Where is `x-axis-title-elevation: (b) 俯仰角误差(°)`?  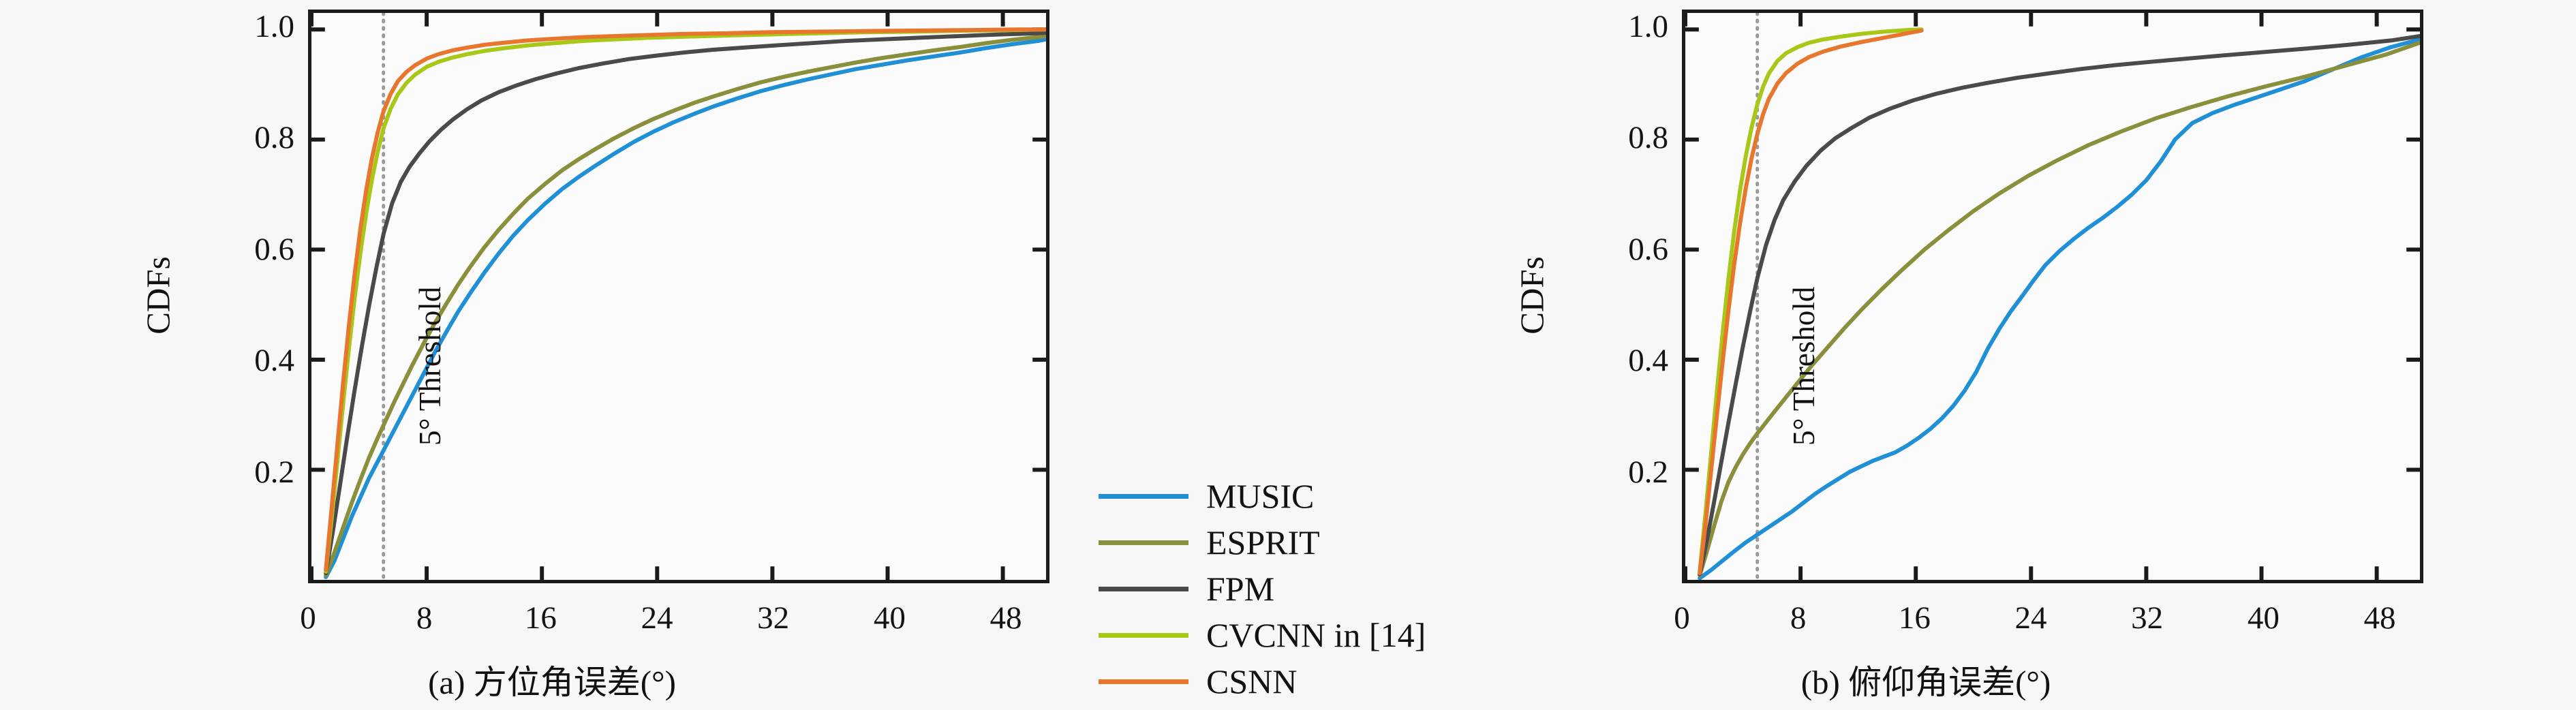
x-axis-title-elevation: (b) 俯仰角误差(°) is located at coordinates (1926, 680).